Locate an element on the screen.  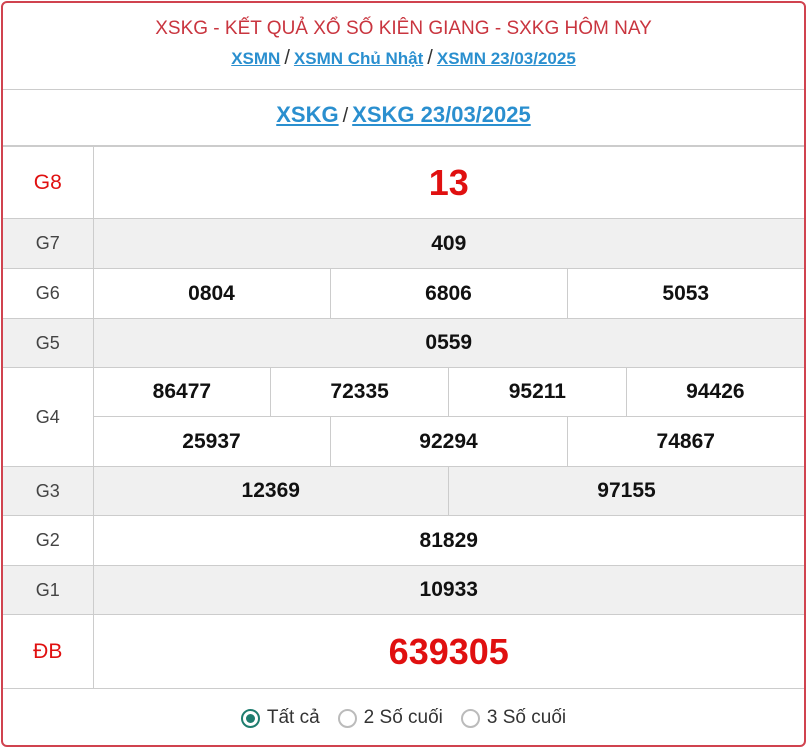
prize-value: 12369 is located at coordinates (270, 491).